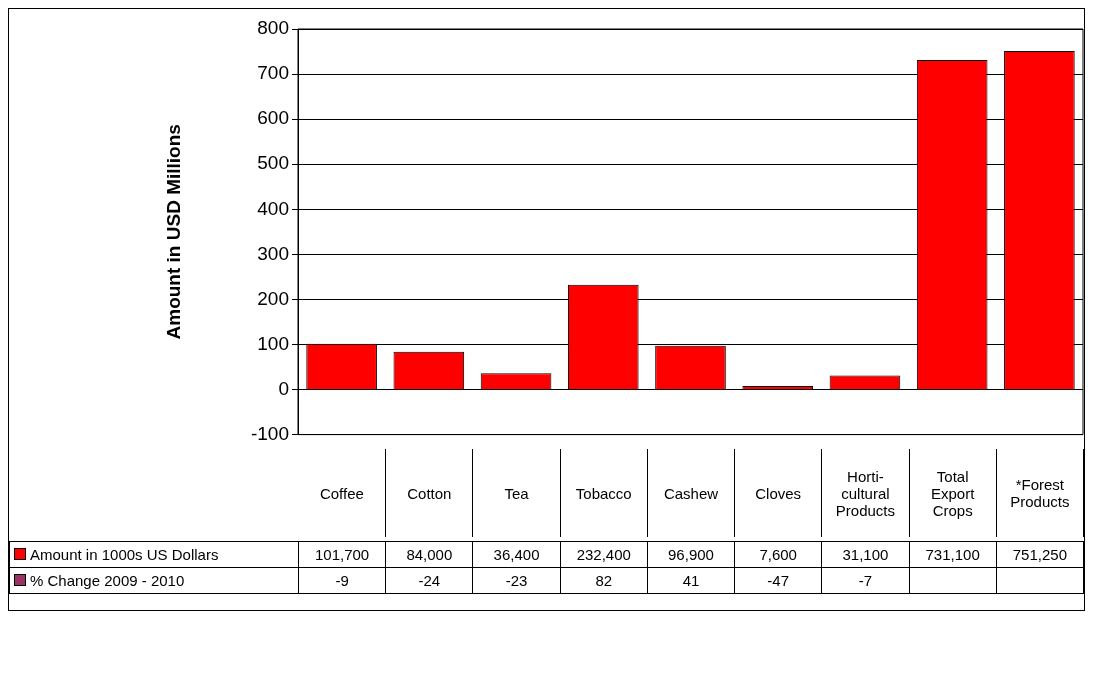  Describe the element at coordinates (273, 343) in the screenshot. I see `y-tick-label: 100` at that location.